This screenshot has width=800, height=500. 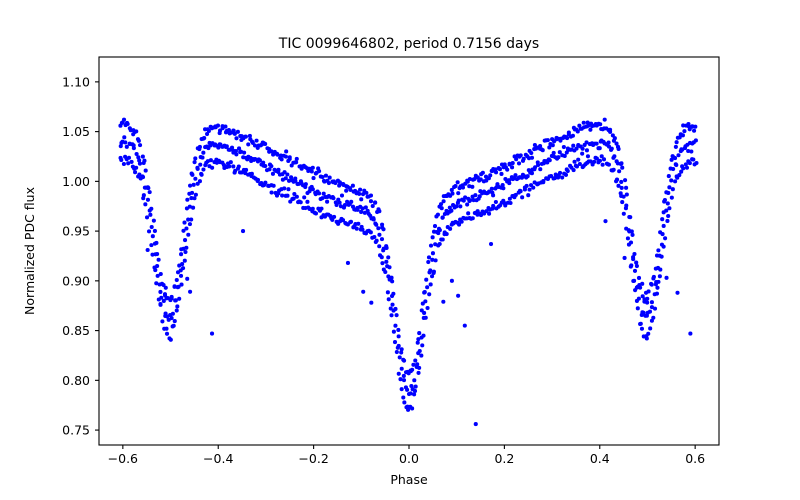 What do you see at coordinates (695, 458) in the screenshot?
I see `x-tick-label: 0.6` at bounding box center [695, 458].